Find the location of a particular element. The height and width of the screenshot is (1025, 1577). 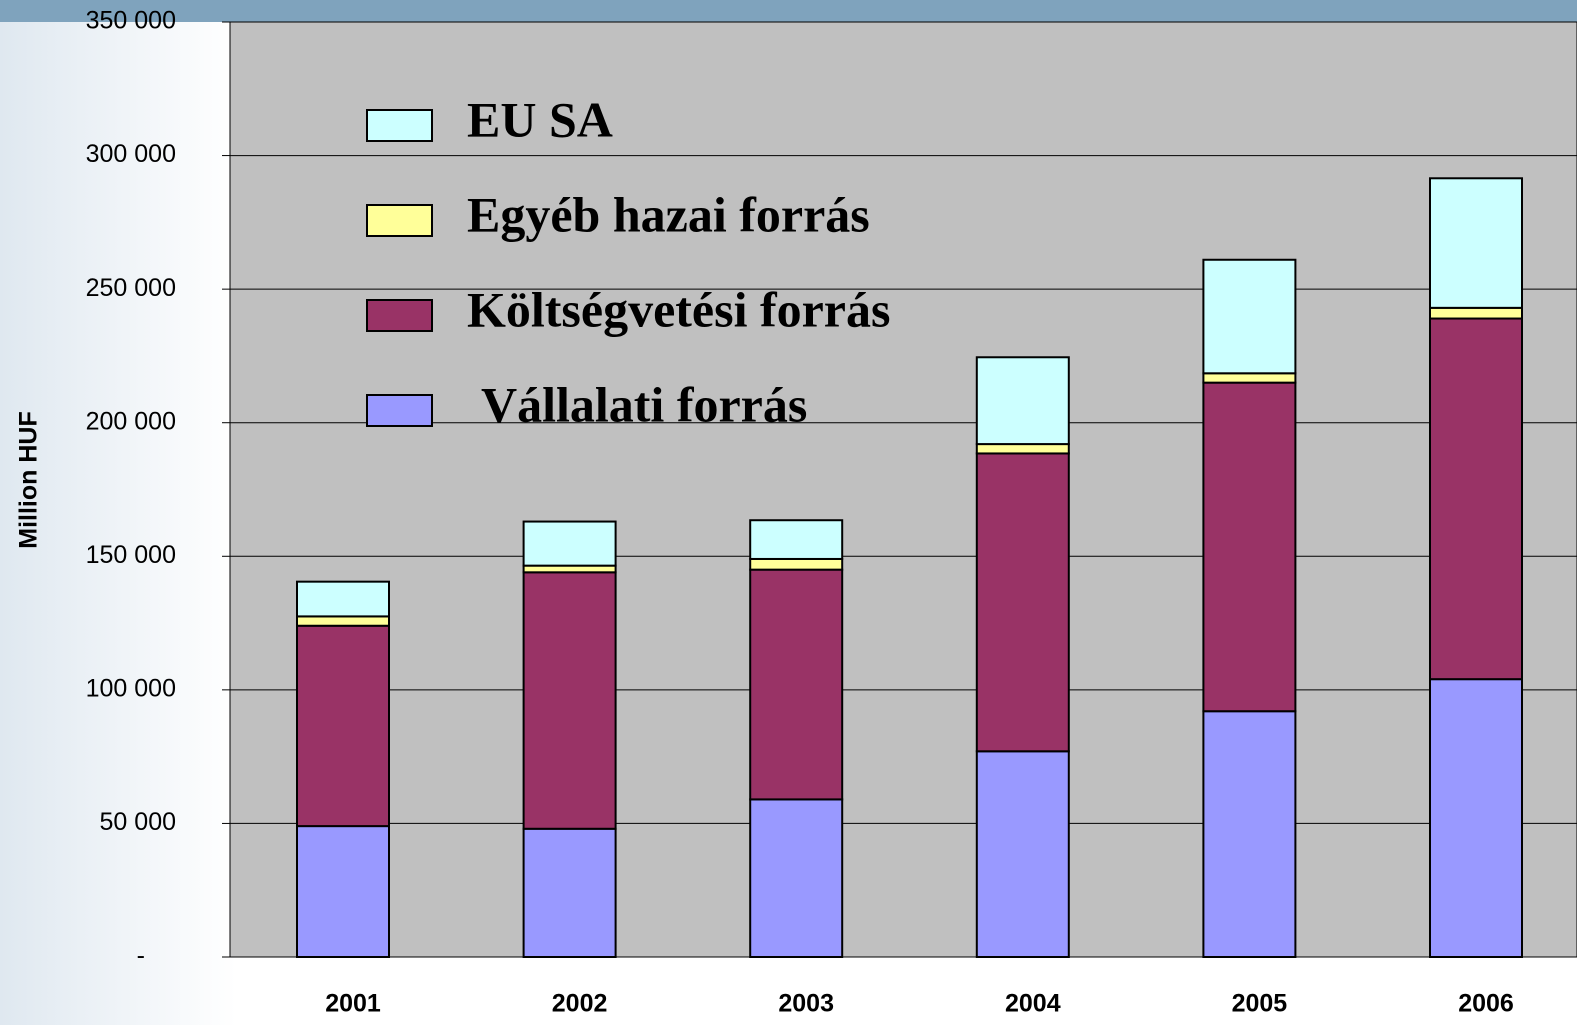

y-tick-label: 350 000 is located at coordinates (131, 21).